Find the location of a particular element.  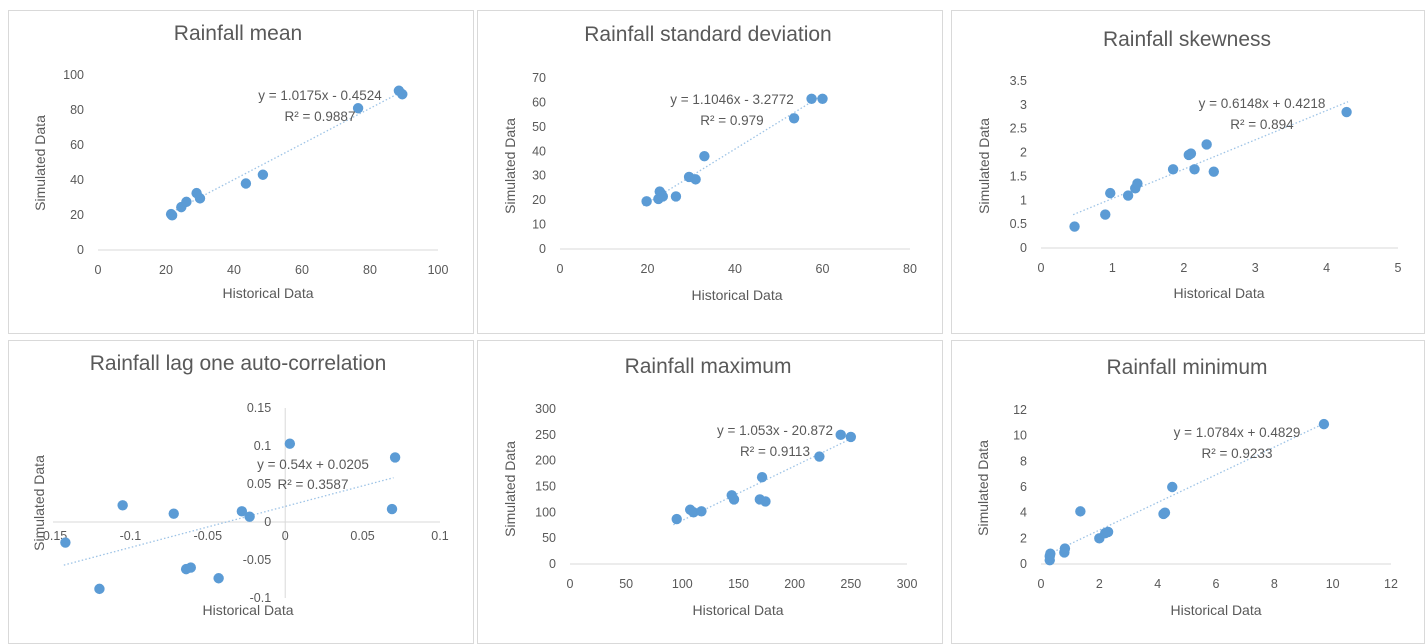

r-squared-label: R² = 0.9113 is located at coordinates (775, 451).